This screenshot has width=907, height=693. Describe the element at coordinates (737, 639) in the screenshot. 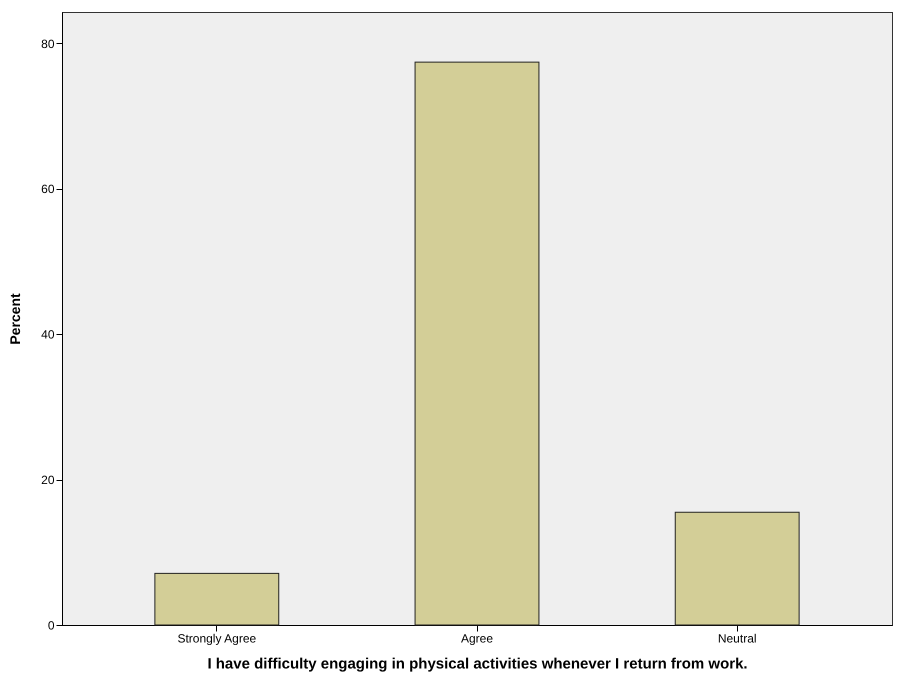

I see `x-tick-label: Neutral` at that location.